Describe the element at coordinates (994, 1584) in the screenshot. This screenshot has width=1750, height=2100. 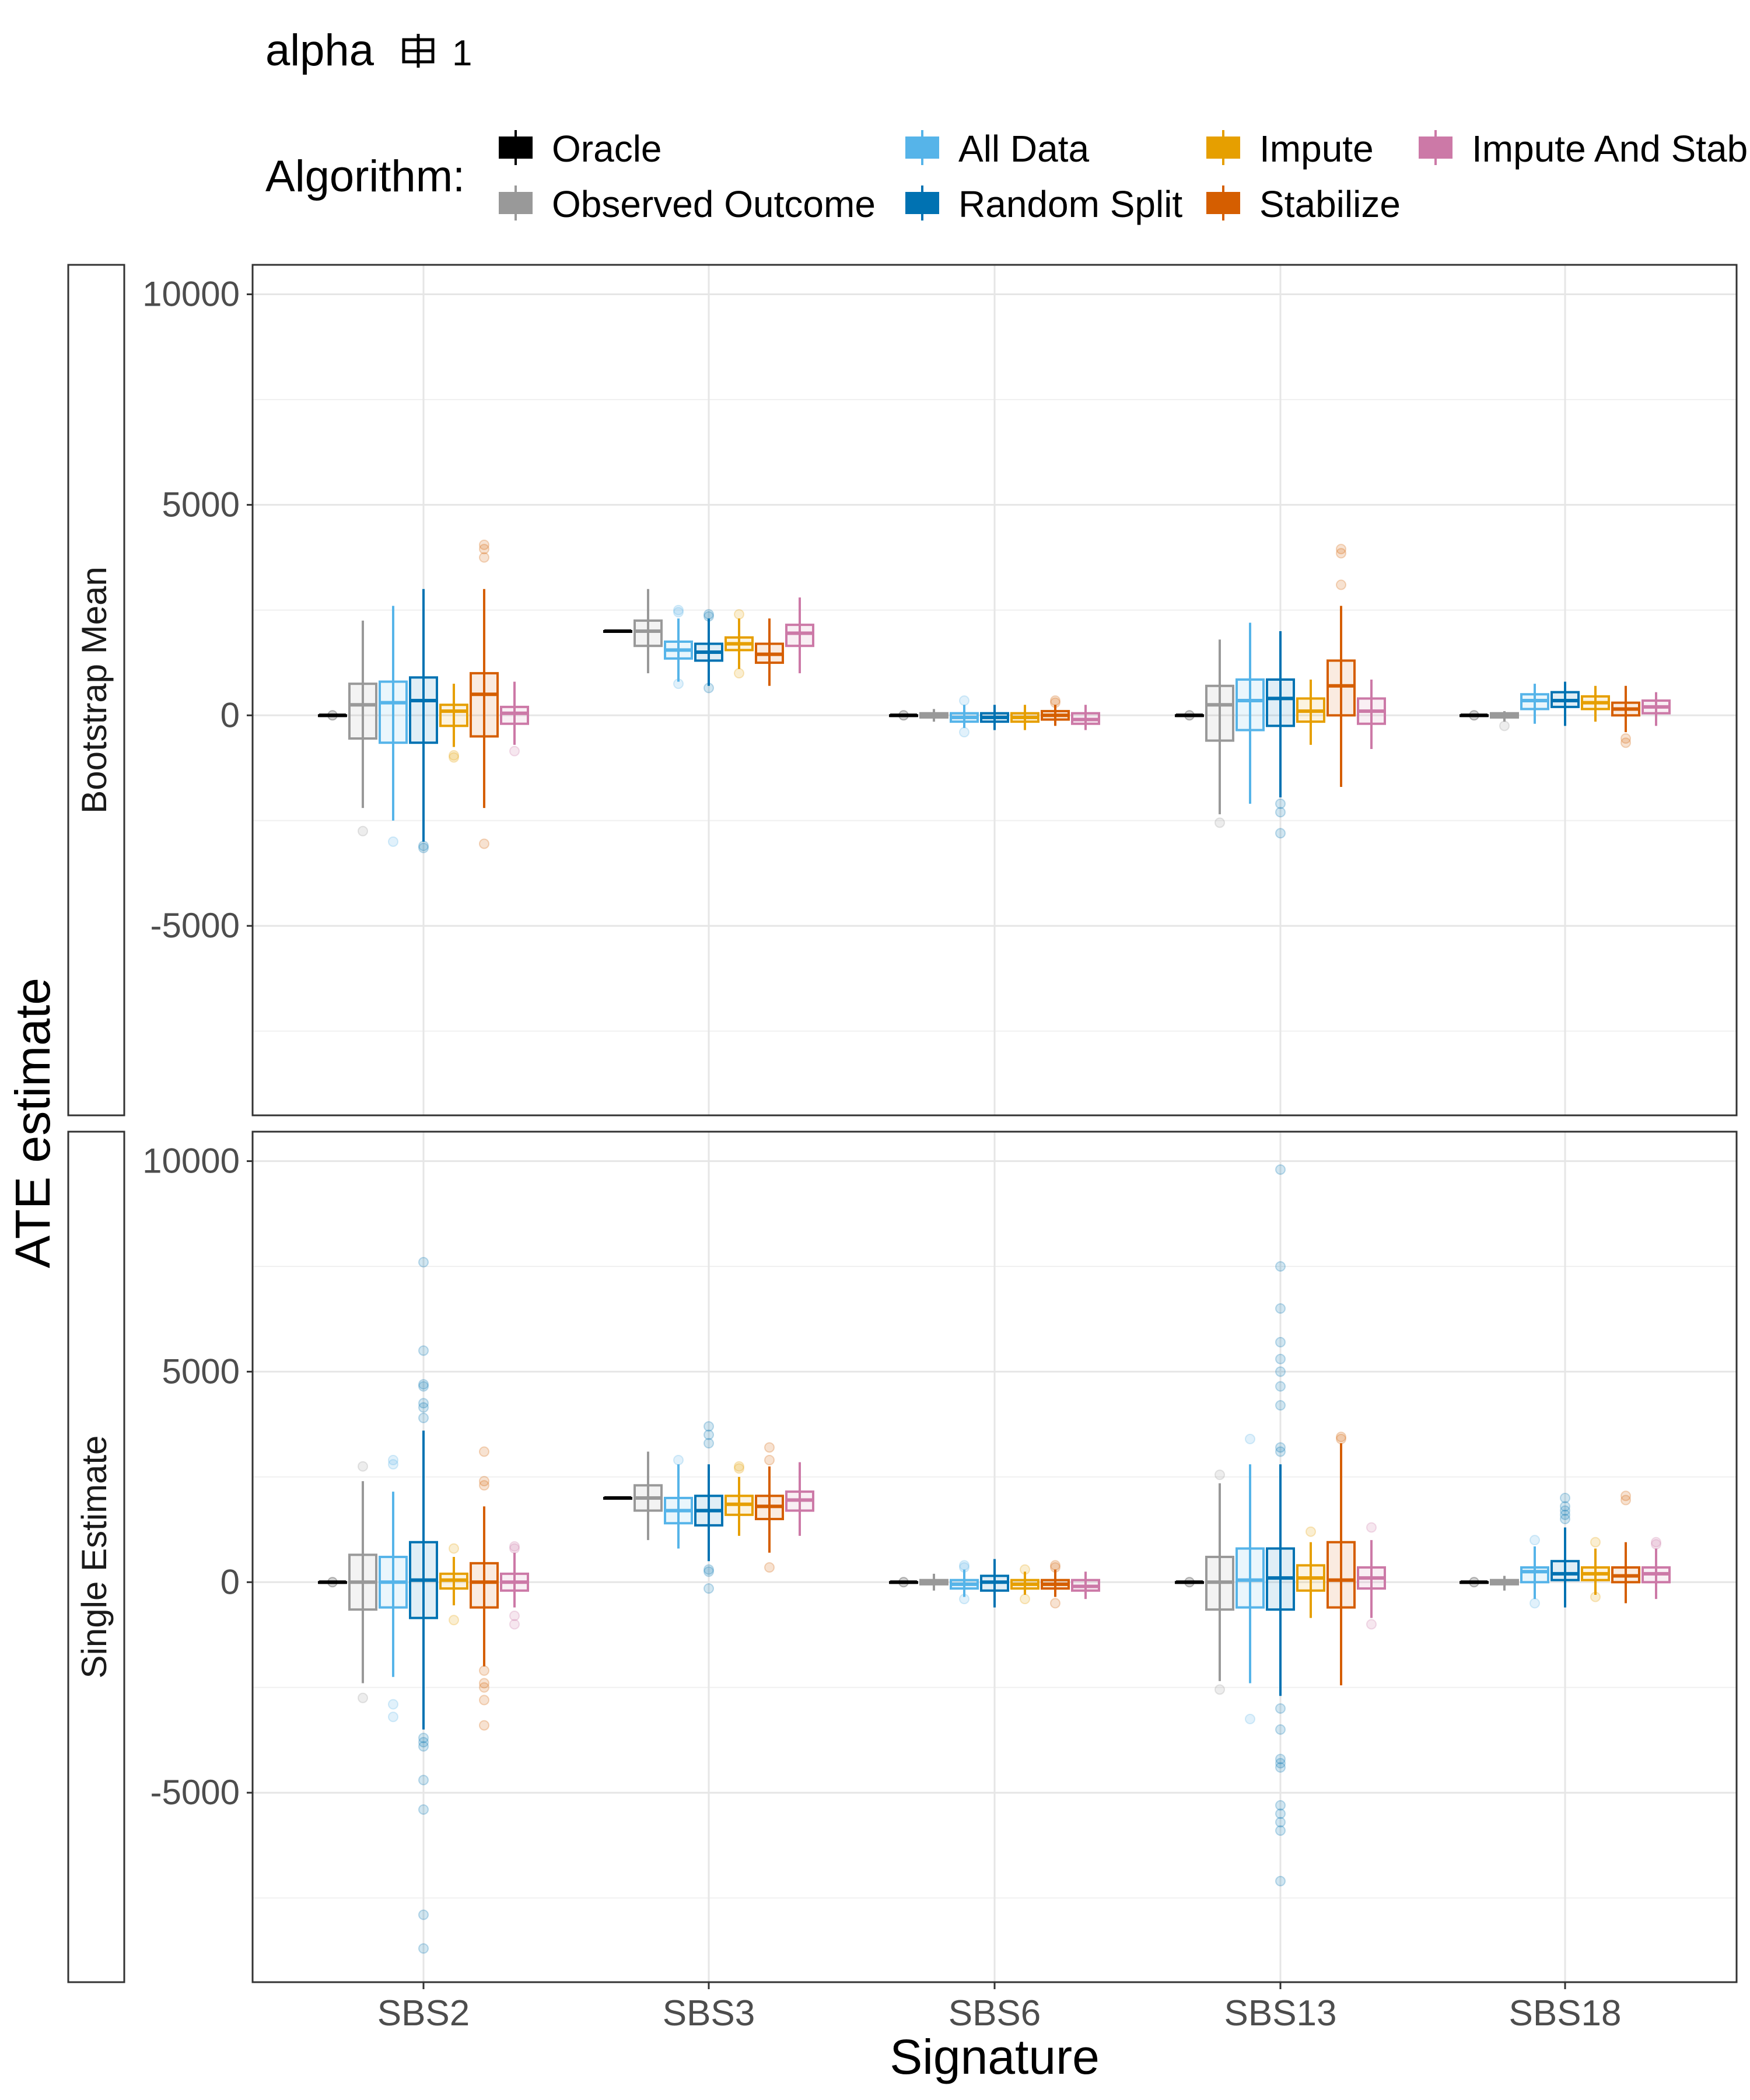
I see `category-group-sbs6` at that location.